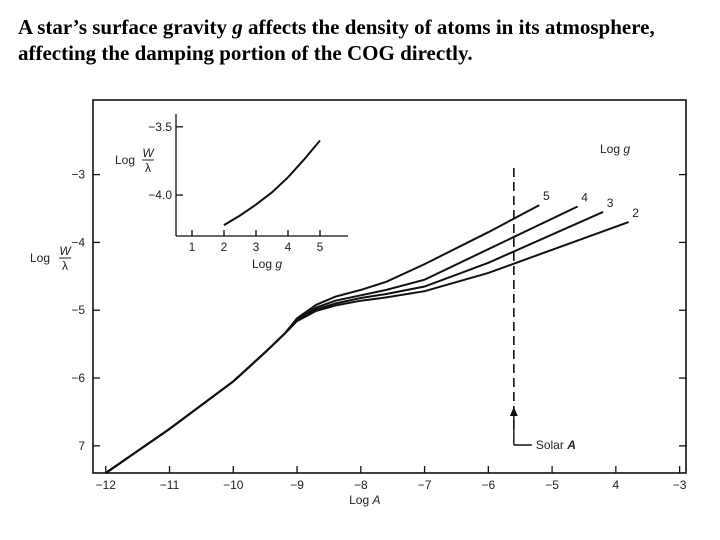 The width and height of the screenshot is (720, 540). Describe the element at coordinates (125, 27) in the screenshot. I see `title-part-0: A star’s surface gravity` at that location.